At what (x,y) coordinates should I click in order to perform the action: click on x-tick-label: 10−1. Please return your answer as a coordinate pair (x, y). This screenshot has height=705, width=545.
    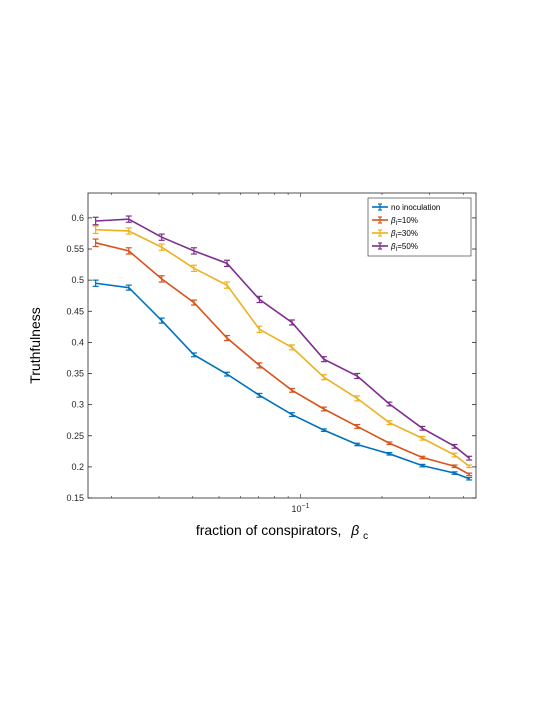
    Looking at the image, I should click on (301, 508).